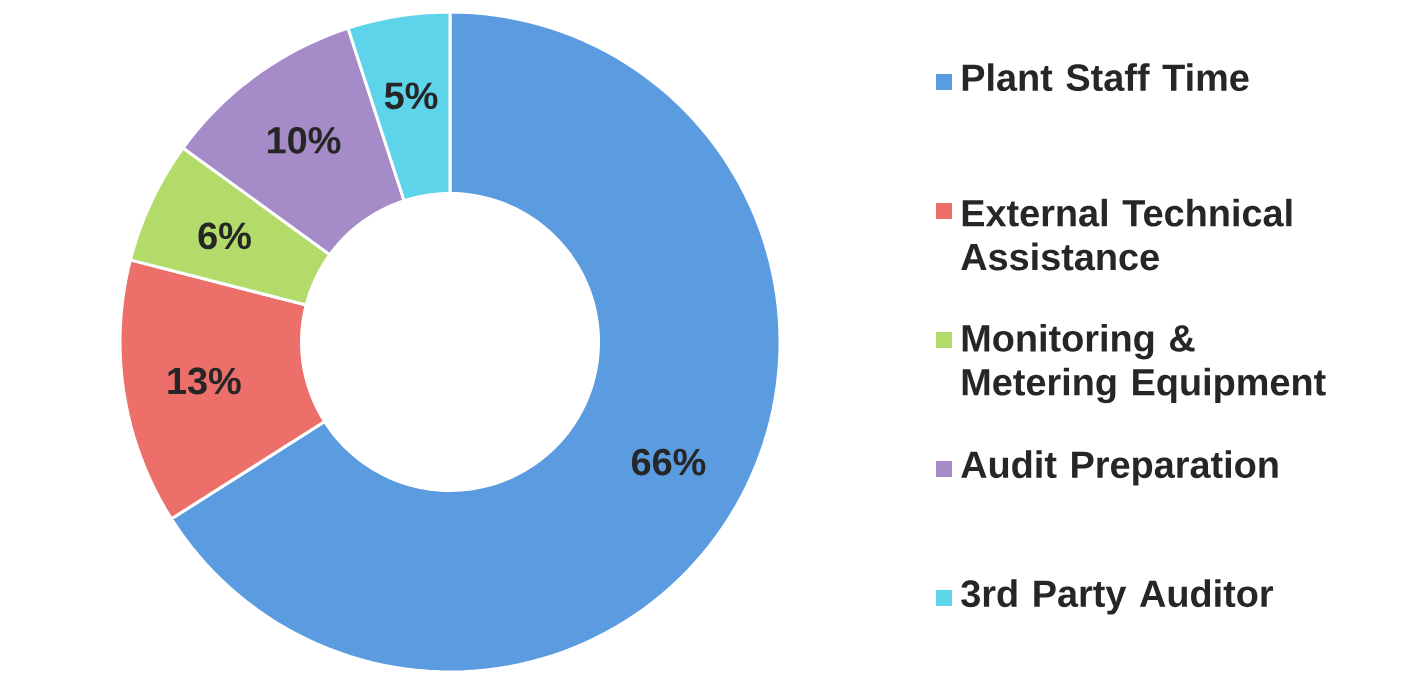  What do you see at coordinates (1126, 234) in the screenshot?
I see `legend-label: External Technical Assistance` at bounding box center [1126, 234].